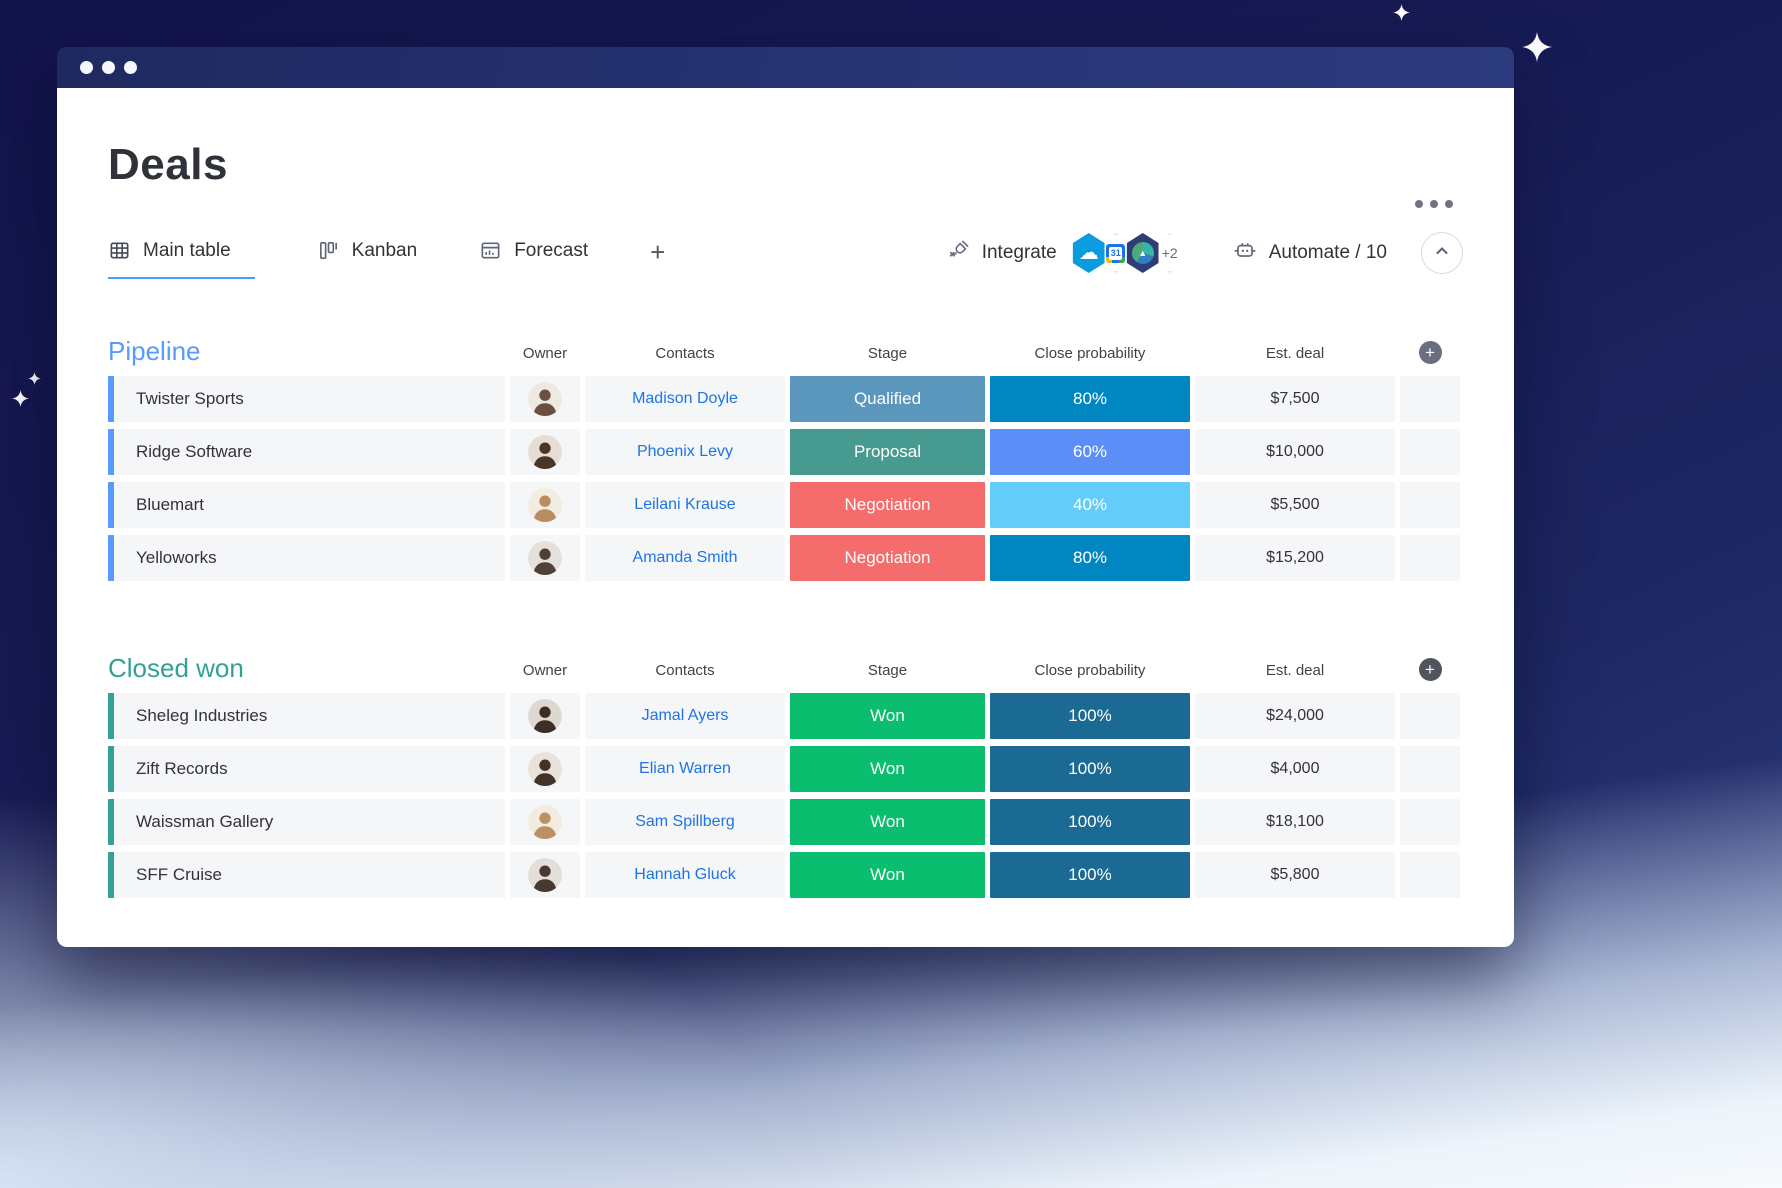 The image size is (1782, 1188). What do you see at coordinates (187, 250) in the screenshot?
I see `tab-label: Main table` at bounding box center [187, 250].